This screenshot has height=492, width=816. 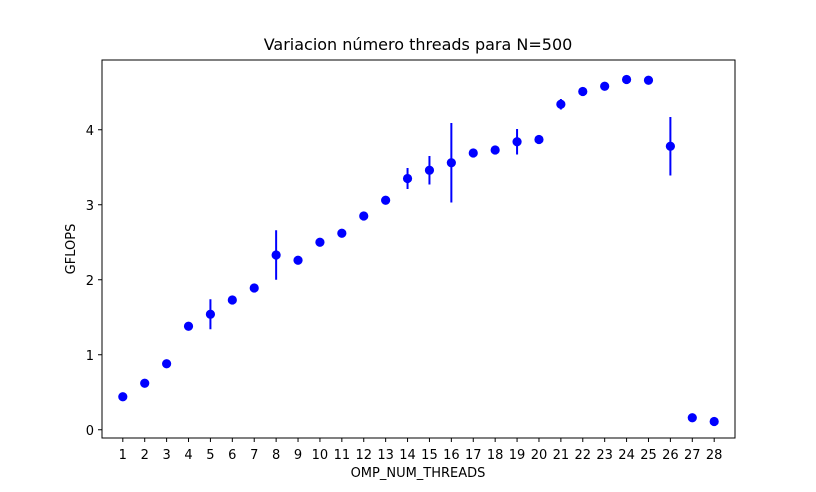 What do you see at coordinates (90, 356) in the screenshot?
I see `y-tick-label: 1` at bounding box center [90, 356].